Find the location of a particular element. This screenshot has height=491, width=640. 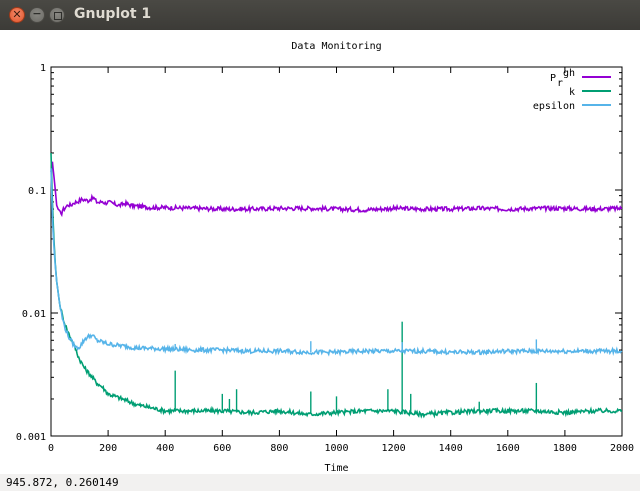

x-tick-label: 800 is located at coordinates (279, 448).